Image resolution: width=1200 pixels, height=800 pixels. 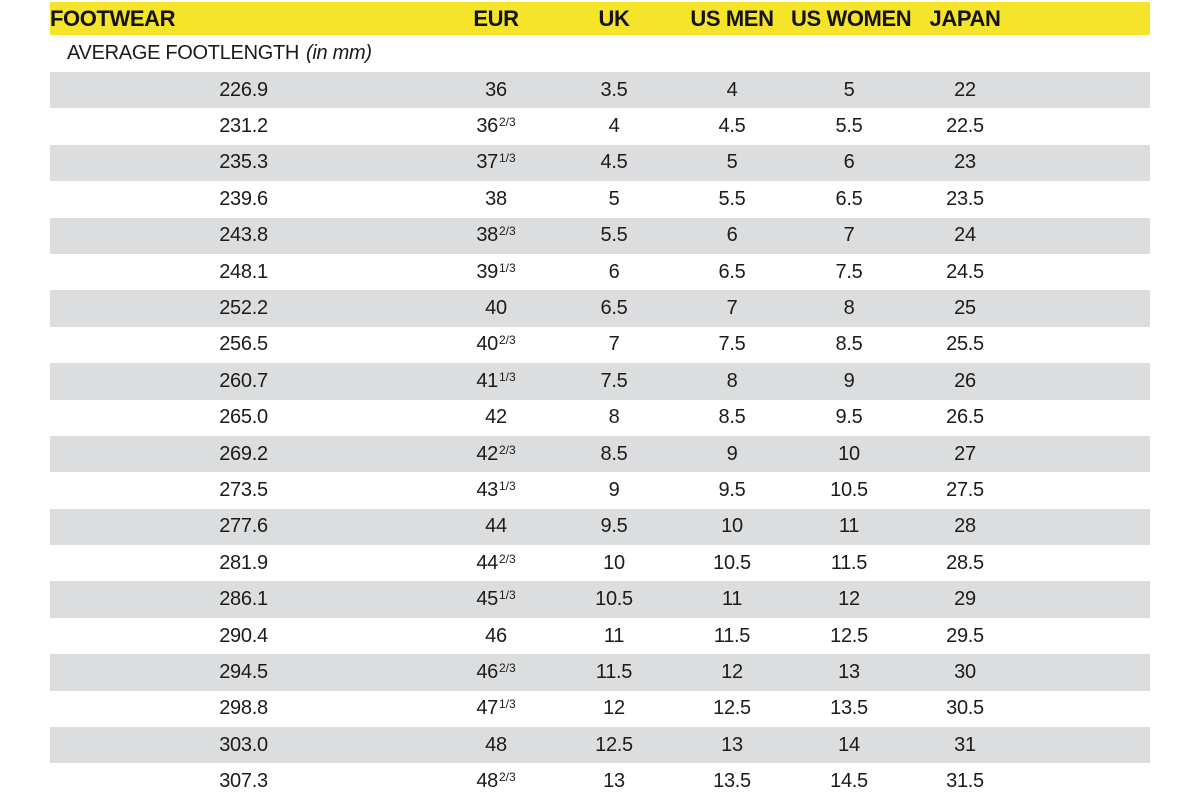 I want to click on cell-uk: 5, so click(x=614, y=198).